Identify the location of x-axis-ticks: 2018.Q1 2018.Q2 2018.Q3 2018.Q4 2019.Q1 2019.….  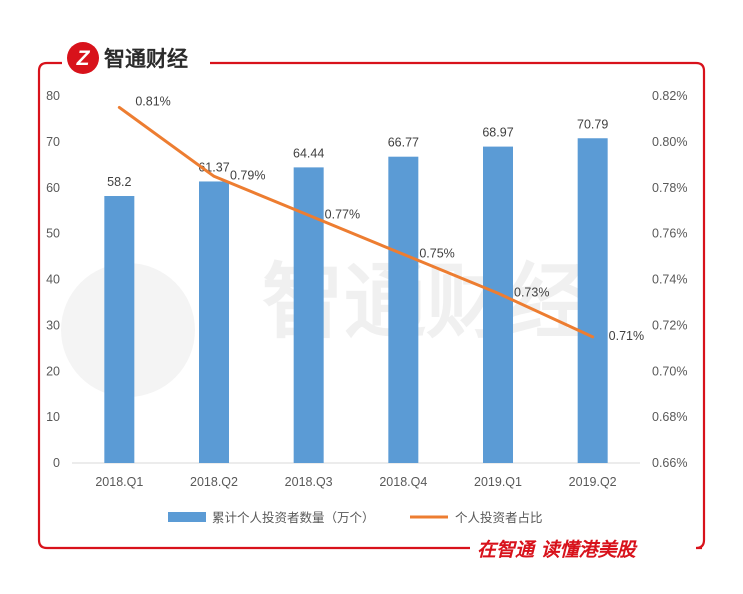
(355, 482).